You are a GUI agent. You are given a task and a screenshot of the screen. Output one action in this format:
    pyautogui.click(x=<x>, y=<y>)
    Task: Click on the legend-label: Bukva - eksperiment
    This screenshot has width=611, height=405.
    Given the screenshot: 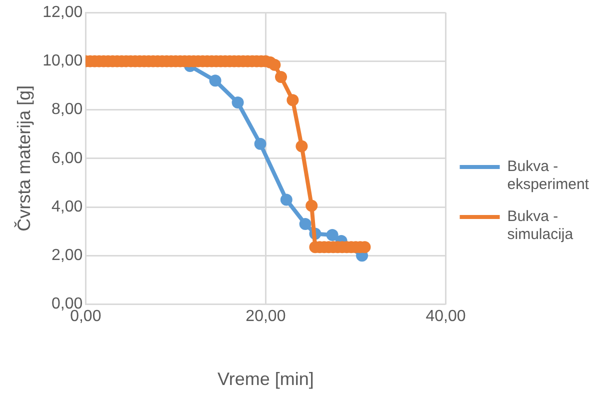 What is the action you would take?
    pyautogui.click(x=548, y=176)
    